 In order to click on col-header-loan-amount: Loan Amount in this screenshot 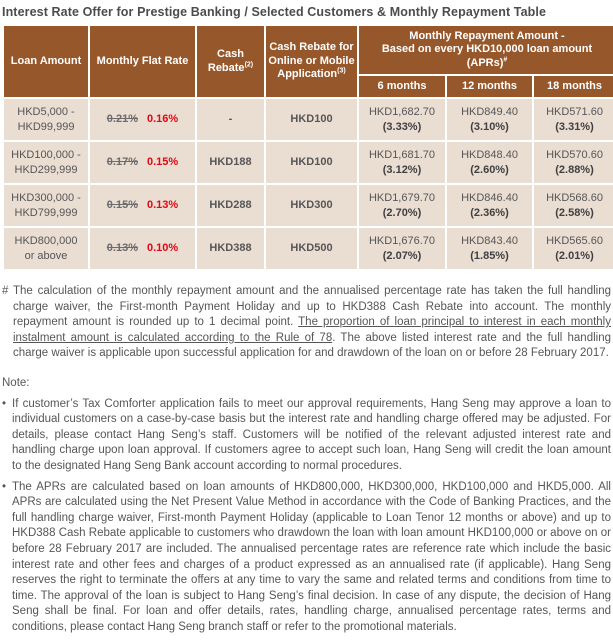, I will do `click(46, 61)`.